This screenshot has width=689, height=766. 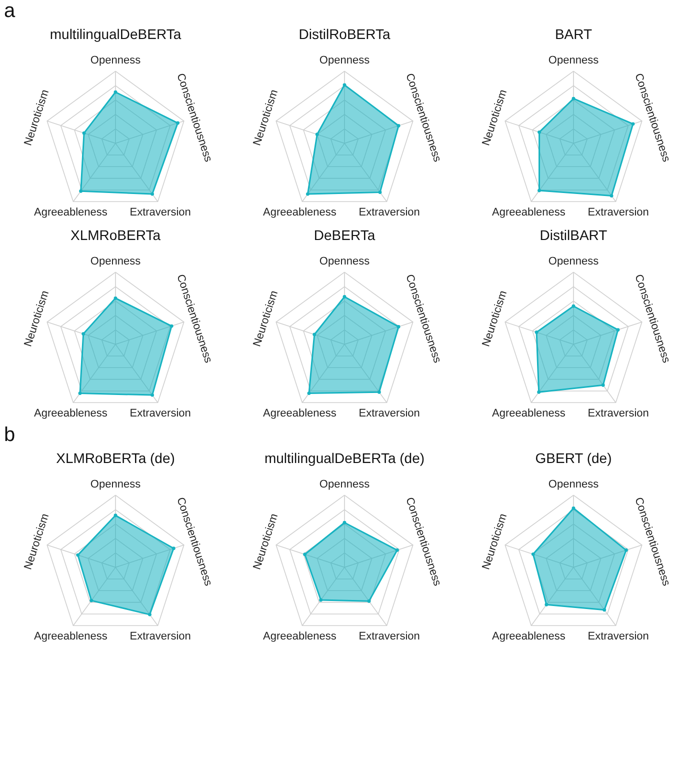 I want to click on text: a, so click(x=9, y=11).